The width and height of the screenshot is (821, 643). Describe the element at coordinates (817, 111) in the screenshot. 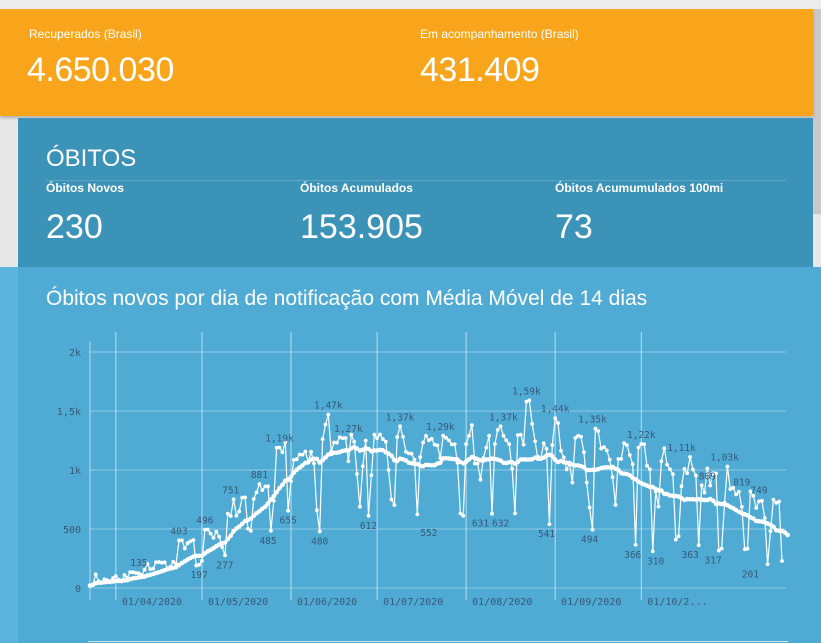

I see `scrollbar` at that location.